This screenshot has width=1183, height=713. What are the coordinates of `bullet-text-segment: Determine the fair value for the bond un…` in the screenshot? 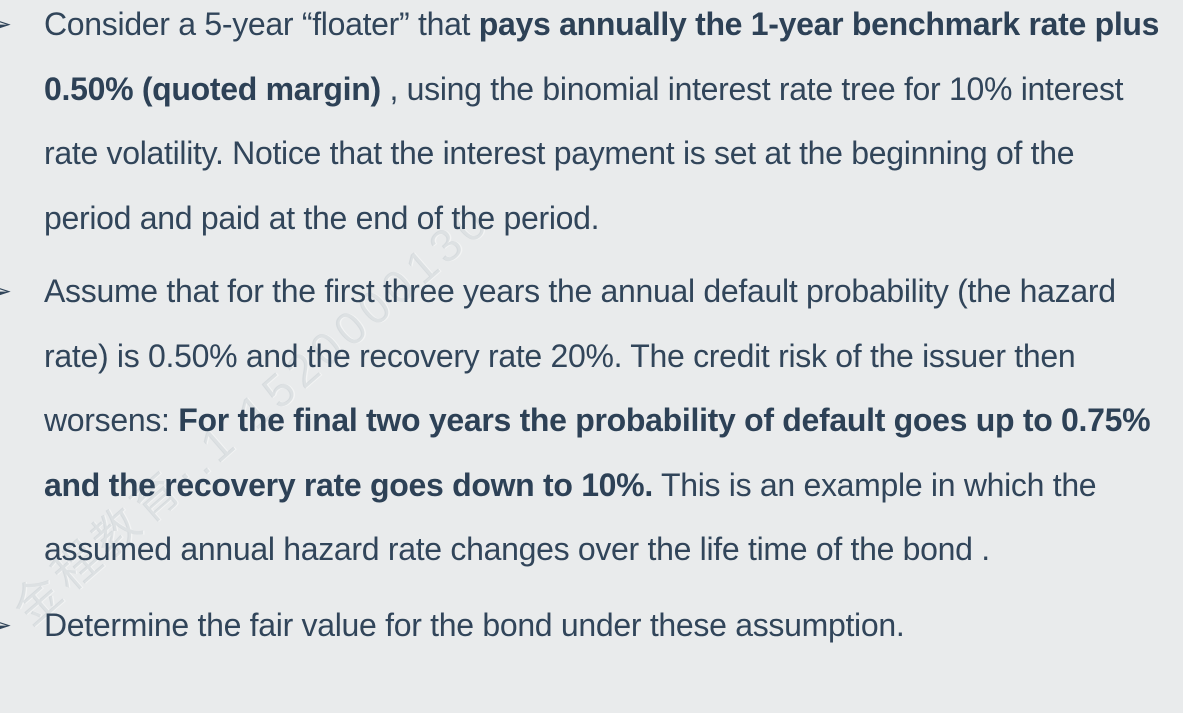 It's located at (474, 624).